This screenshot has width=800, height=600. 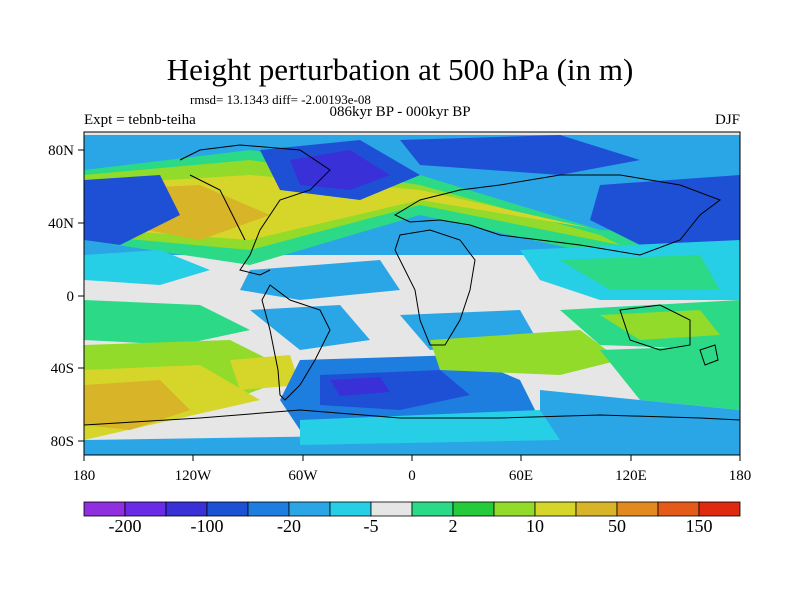 I want to click on experiment-label: Expt = tebnb-teiha, so click(x=140, y=120).